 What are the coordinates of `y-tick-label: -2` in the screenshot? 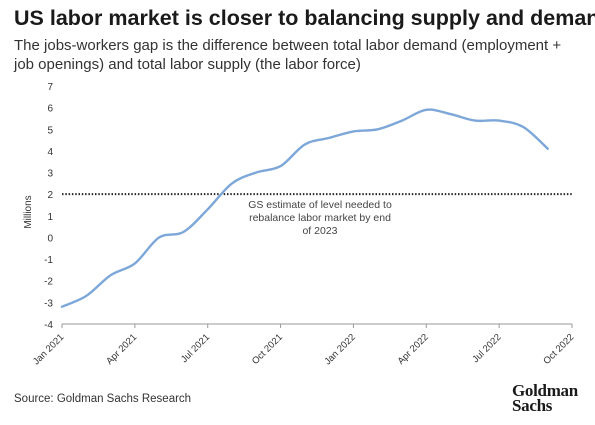 It's located at (48, 282).